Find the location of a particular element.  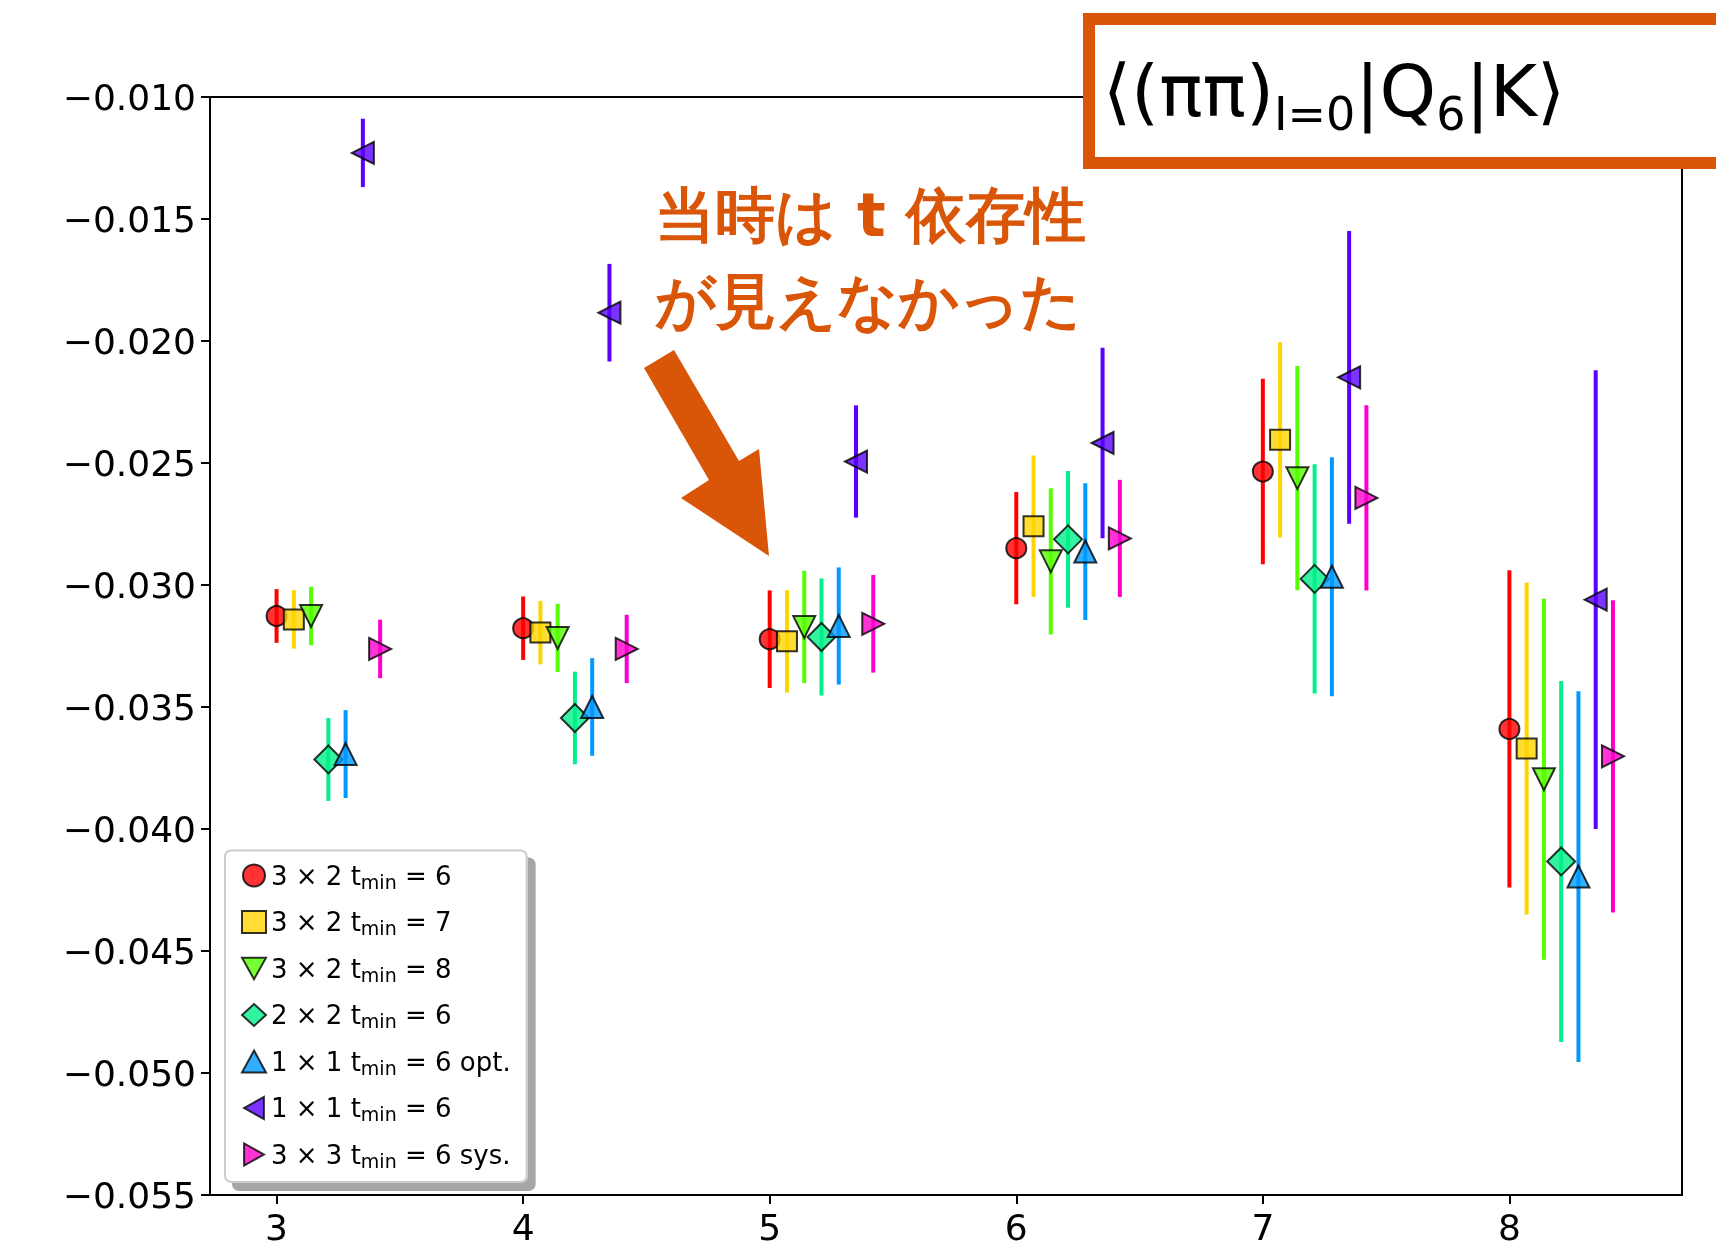

y-tick-label: −0.020 is located at coordinates (129, 341).